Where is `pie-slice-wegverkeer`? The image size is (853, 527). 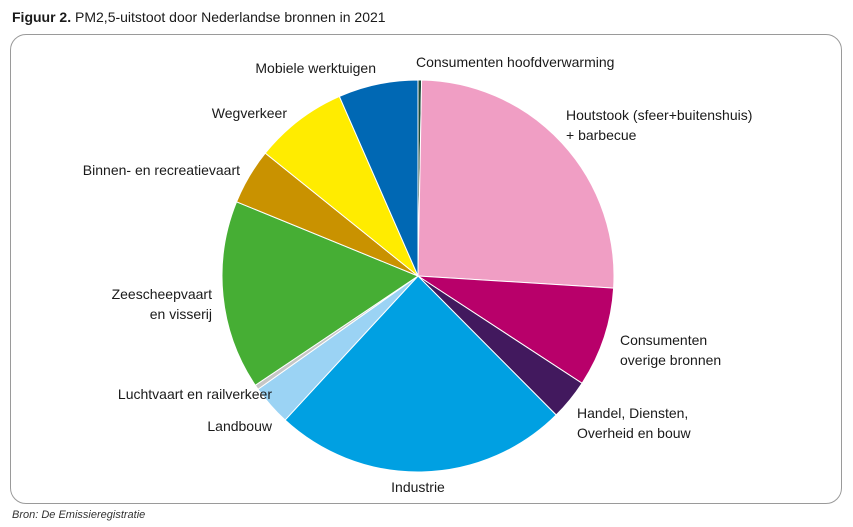 pie-slice-wegverkeer is located at coordinates (341, 186).